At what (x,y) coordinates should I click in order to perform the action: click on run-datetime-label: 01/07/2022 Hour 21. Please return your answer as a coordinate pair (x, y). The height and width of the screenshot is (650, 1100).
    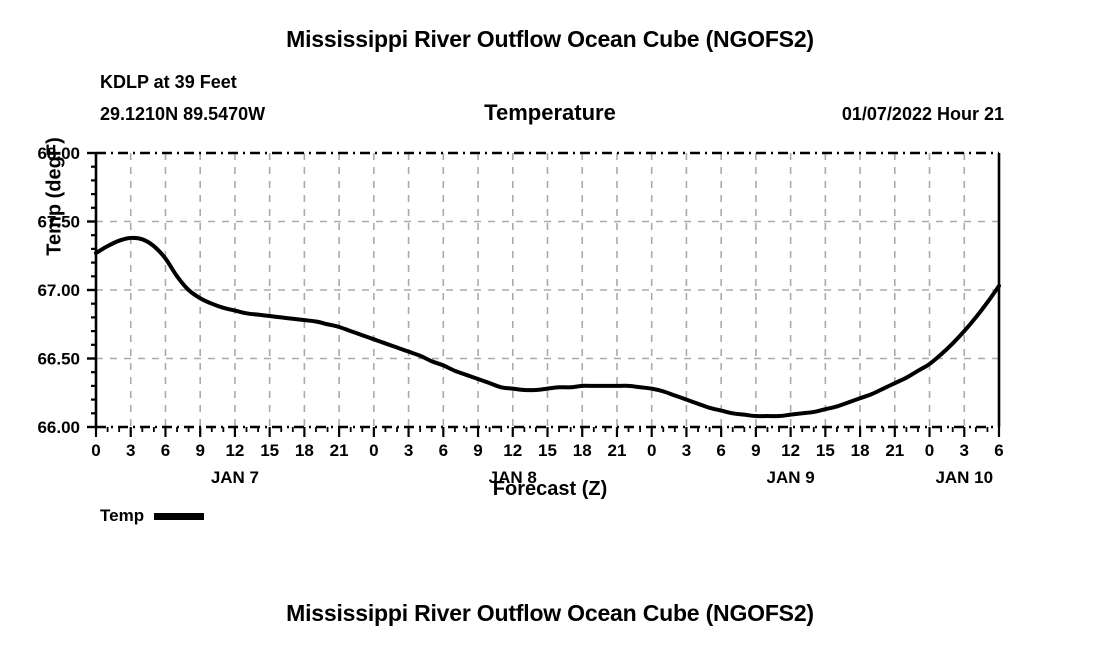
    Looking at the image, I should click on (922, 114).